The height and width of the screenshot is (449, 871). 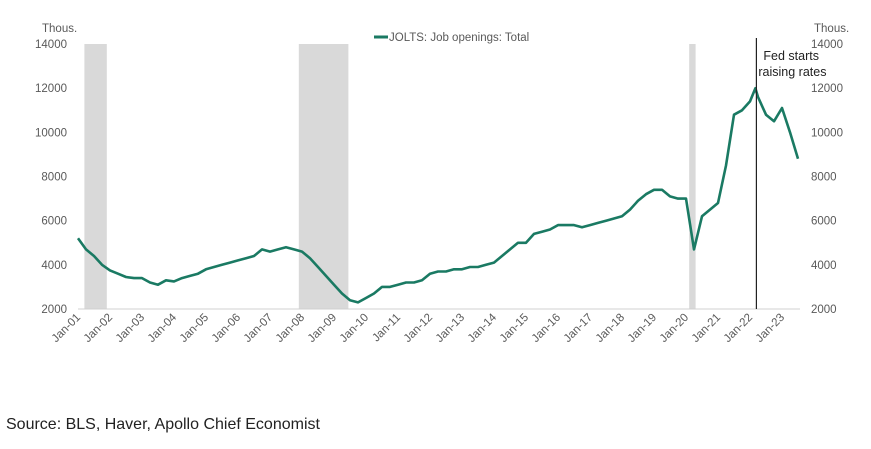 I want to click on x-tick-label: Jan-18, so click(x=610, y=328).